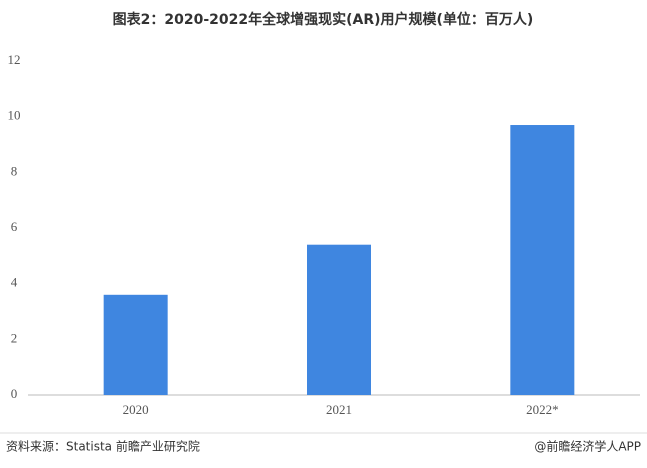  Describe the element at coordinates (14, 170) in the screenshot. I see `y-tick-label: 8` at that location.